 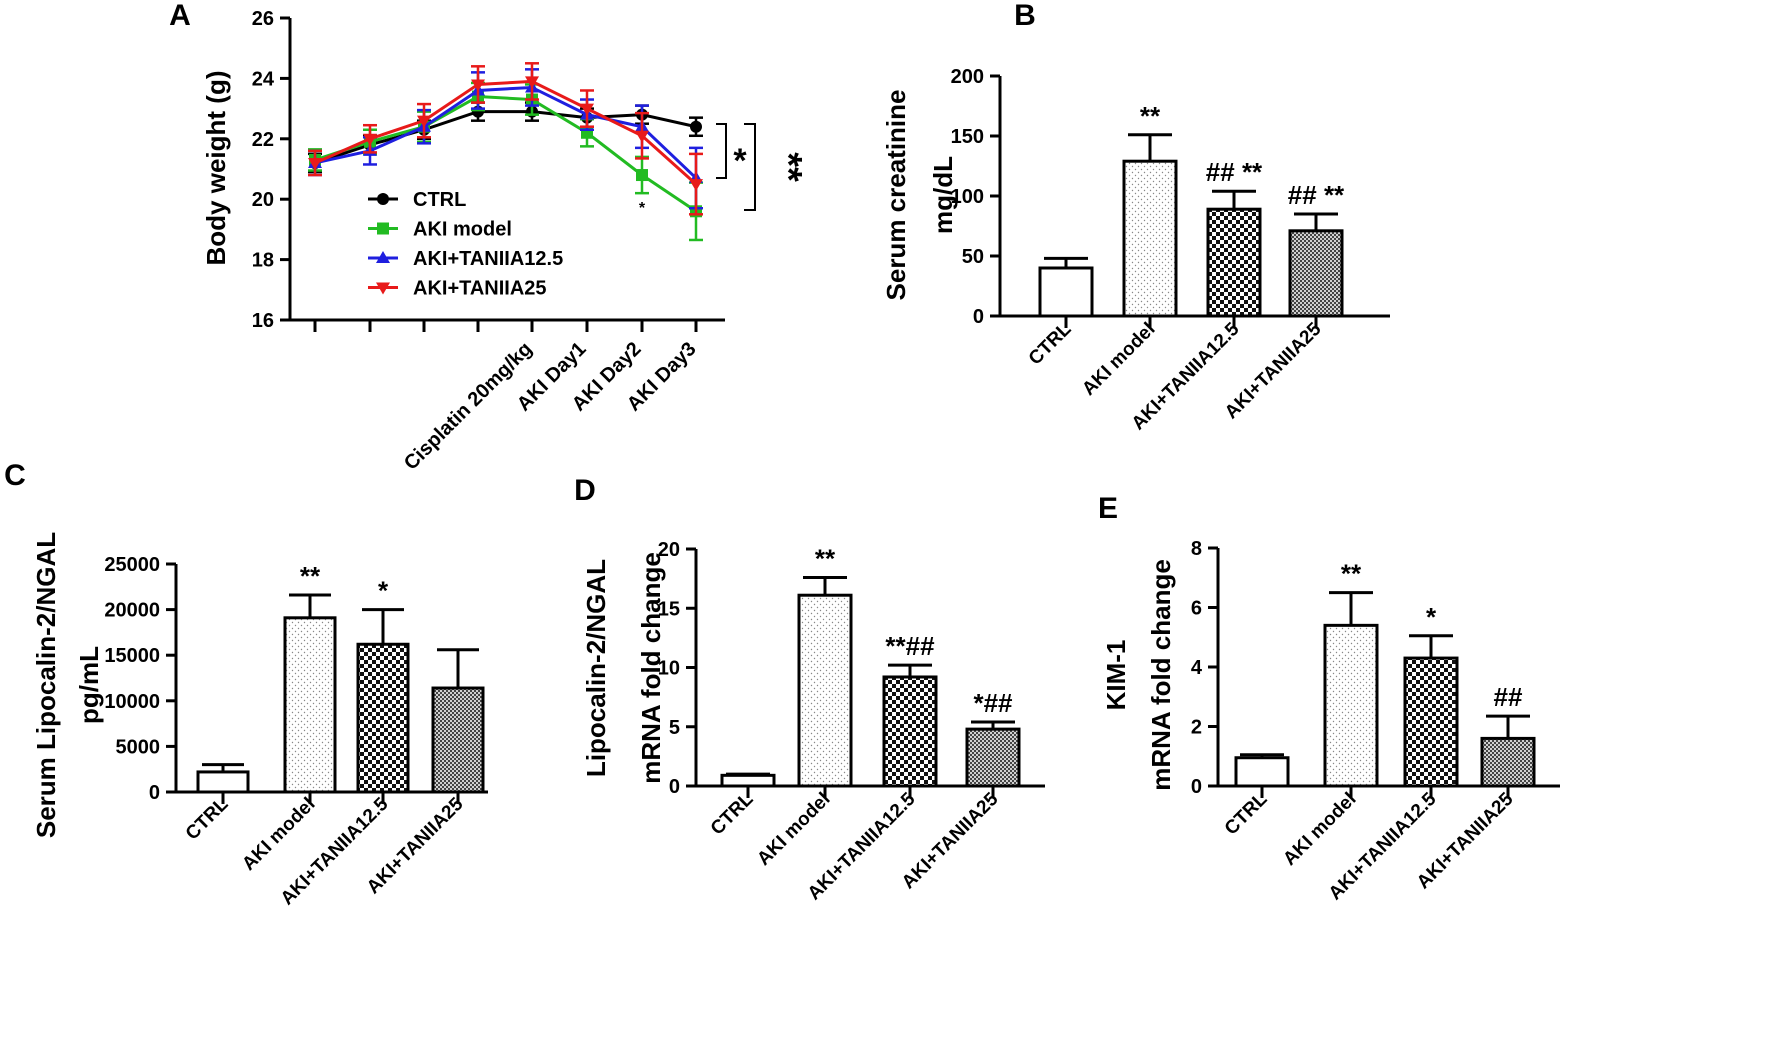 What do you see at coordinates (1108, 508) in the screenshot?
I see `panel-label: E` at bounding box center [1108, 508].